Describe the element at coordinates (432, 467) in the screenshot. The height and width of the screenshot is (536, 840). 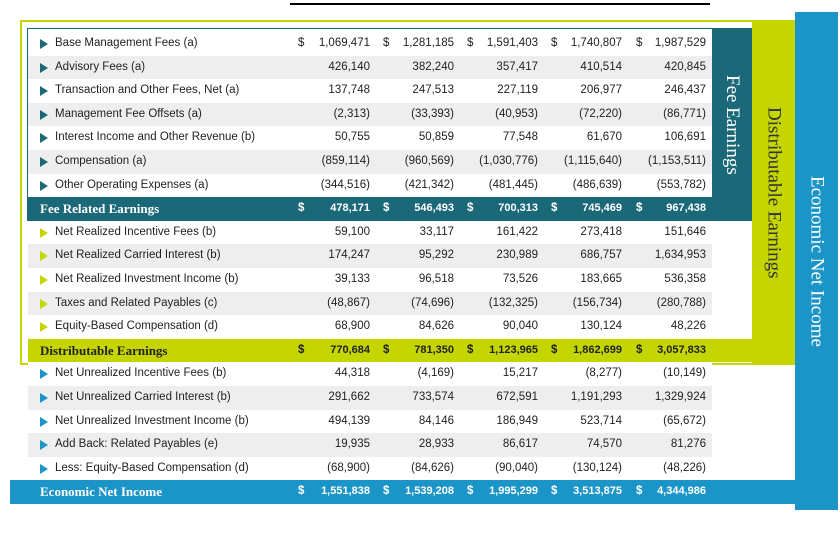
I see `value-cell: (84,626)` at that location.